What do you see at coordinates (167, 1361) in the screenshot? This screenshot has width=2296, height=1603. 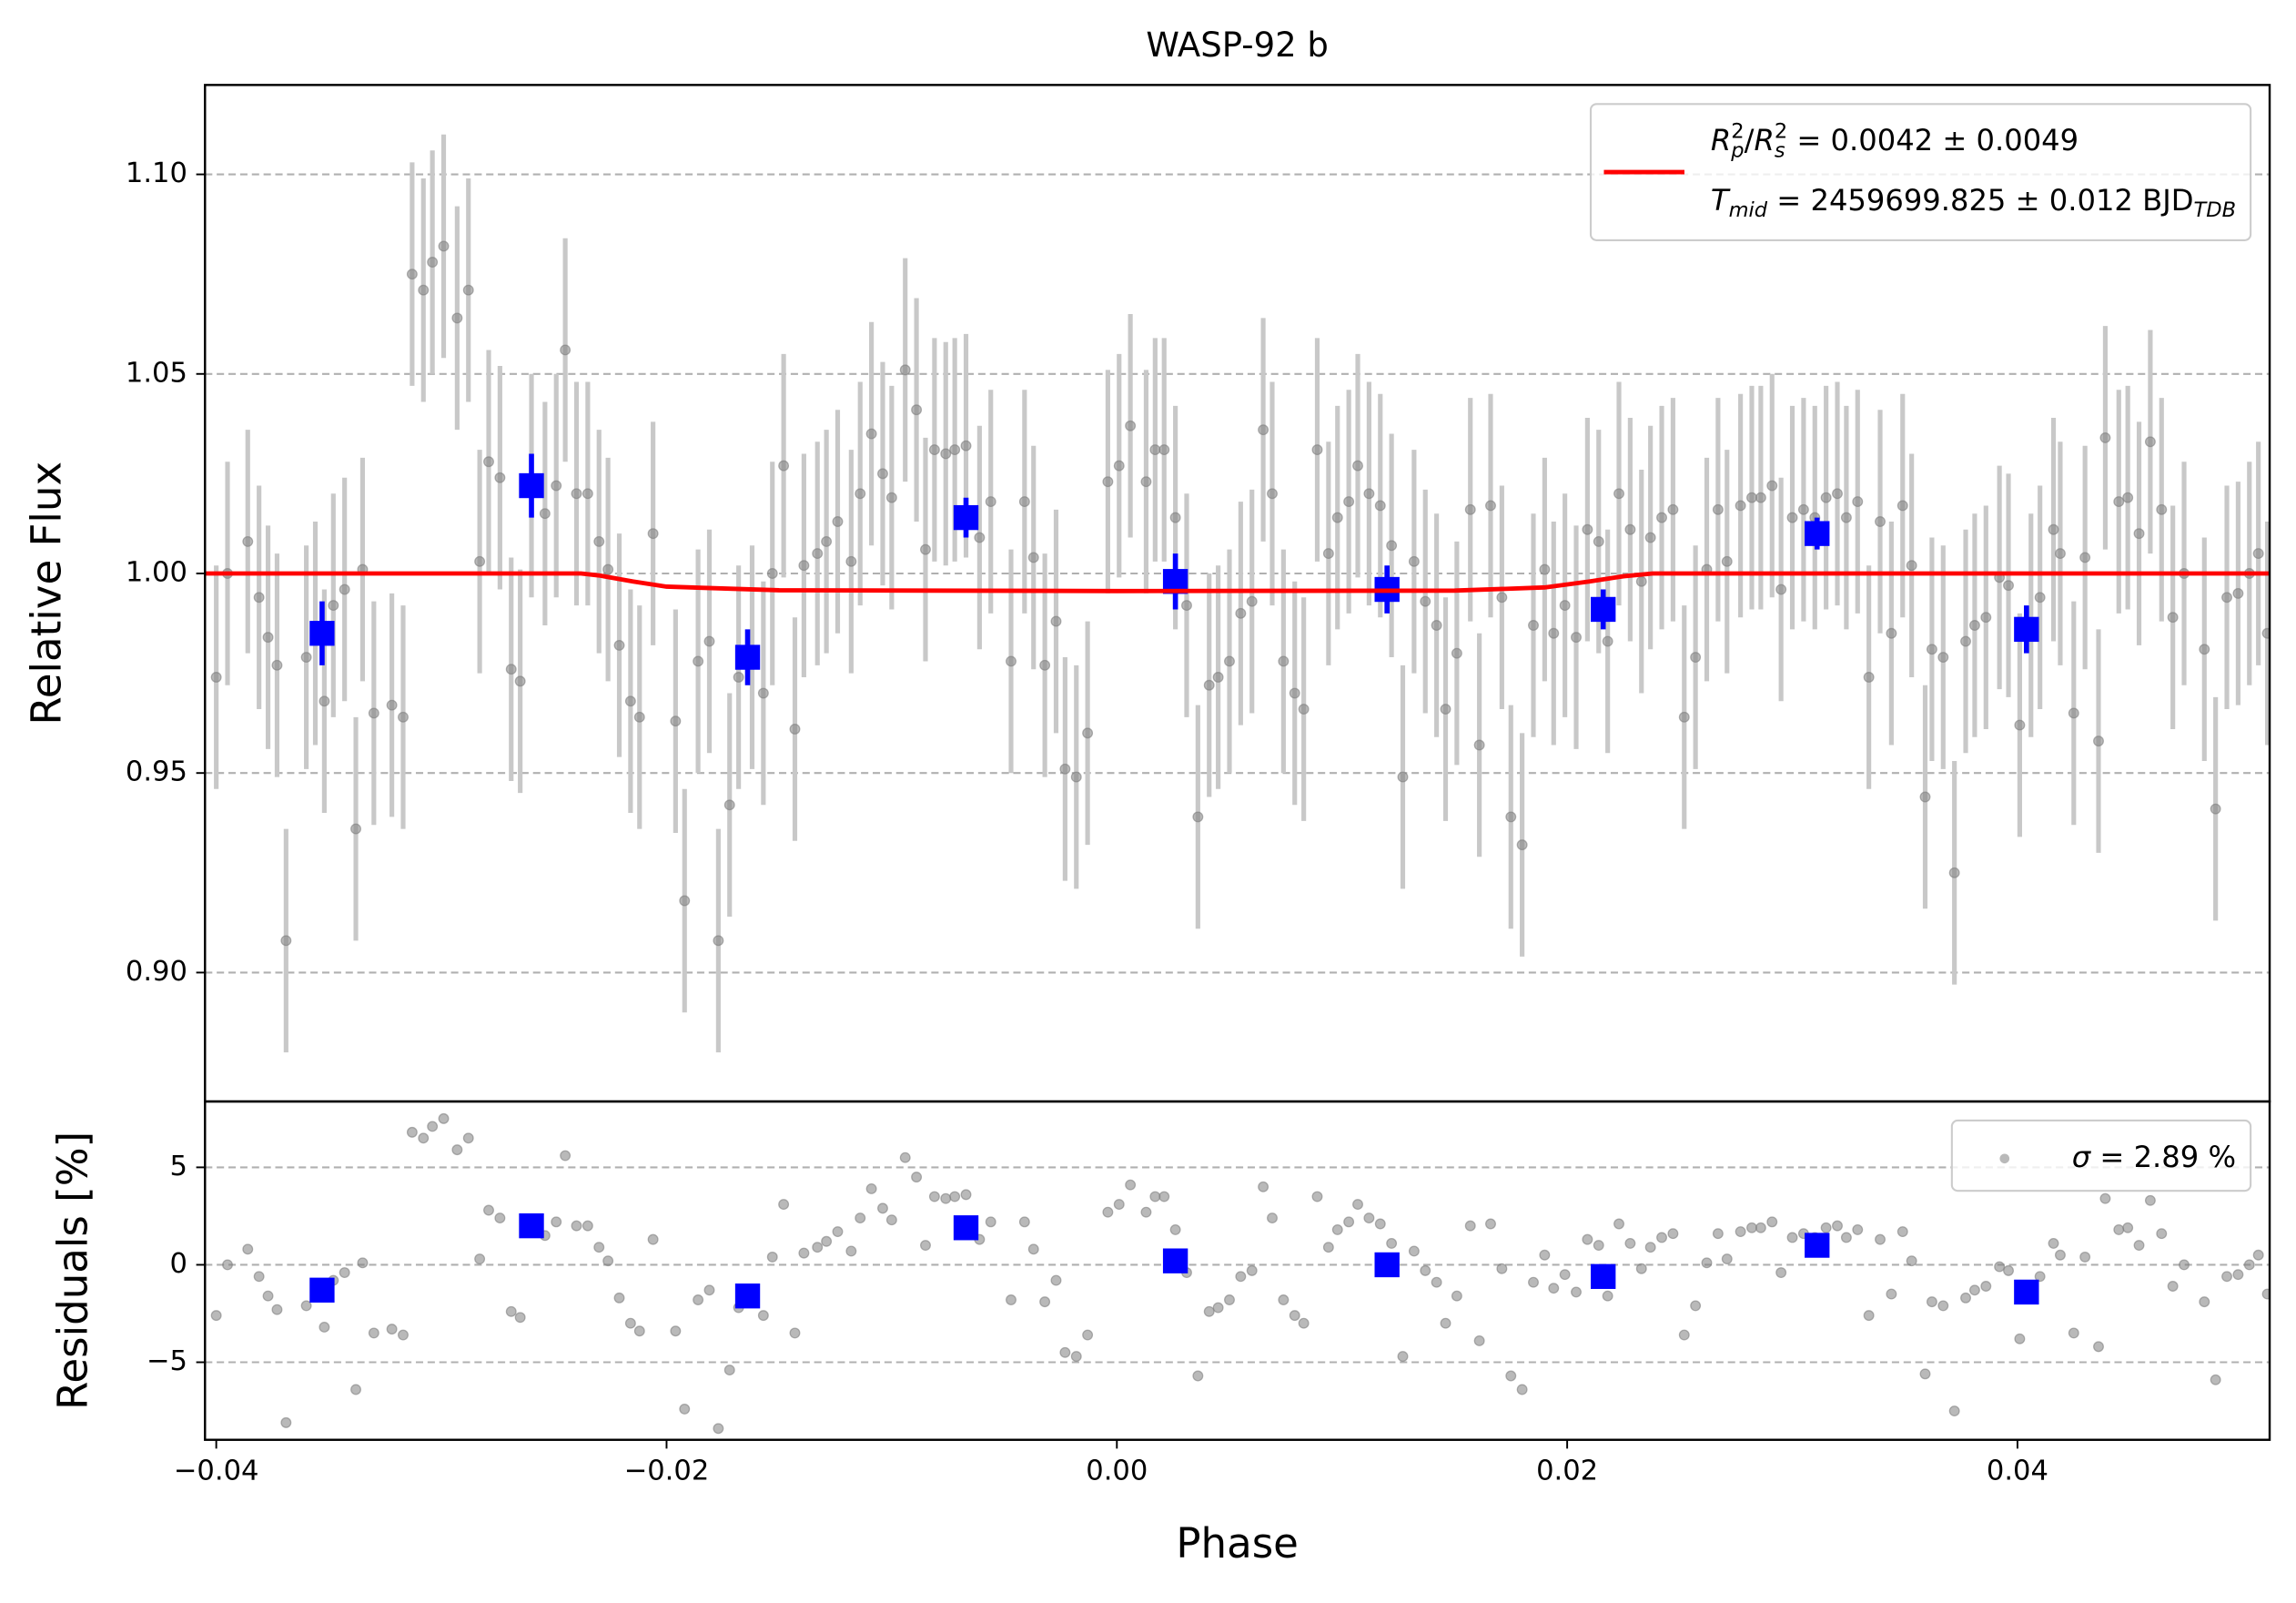 I see `y-tick-label: −5` at bounding box center [167, 1361].